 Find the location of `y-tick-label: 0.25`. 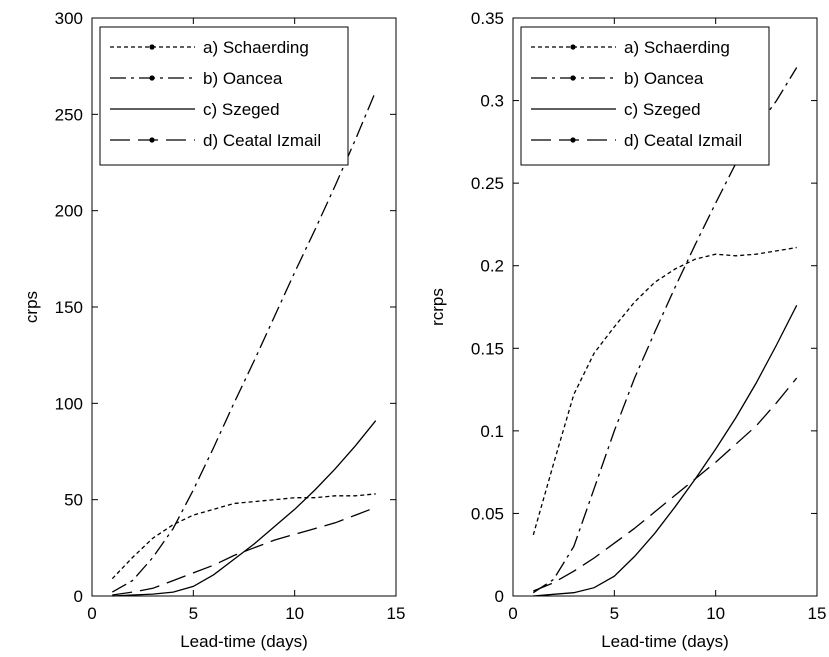

y-tick-label: 0.25 is located at coordinates (487, 183).